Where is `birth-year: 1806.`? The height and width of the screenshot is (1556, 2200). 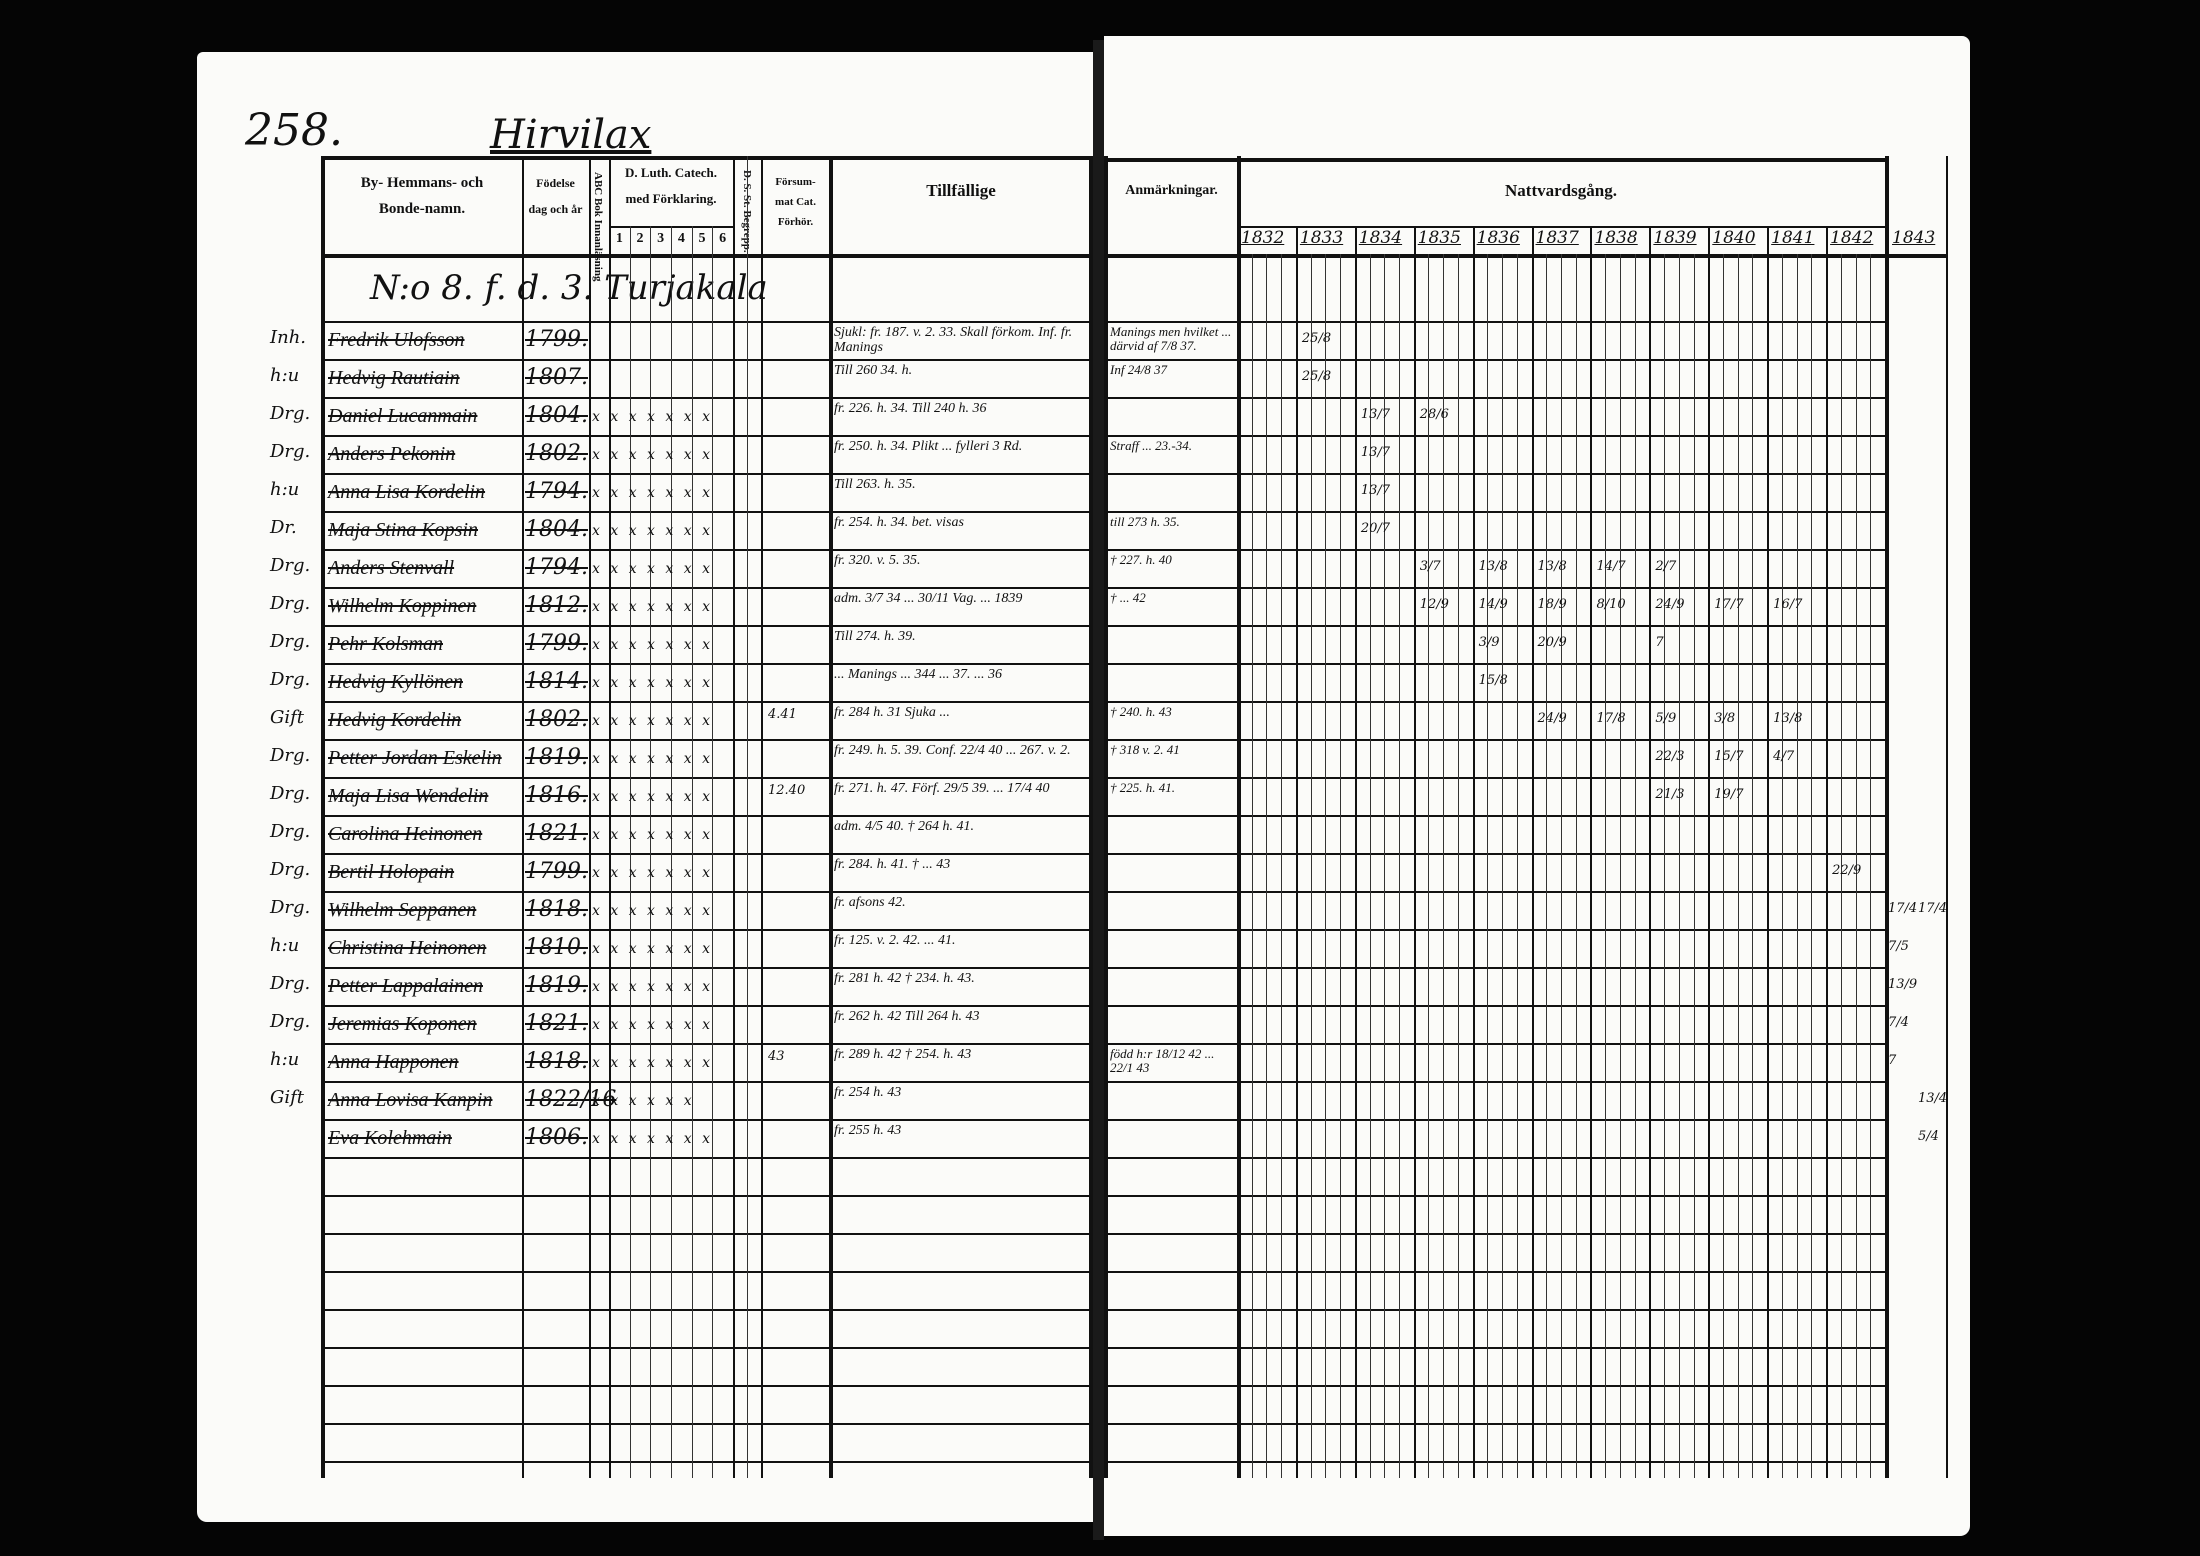
birth-year: 1806. is located at coordinates (556, 1137).